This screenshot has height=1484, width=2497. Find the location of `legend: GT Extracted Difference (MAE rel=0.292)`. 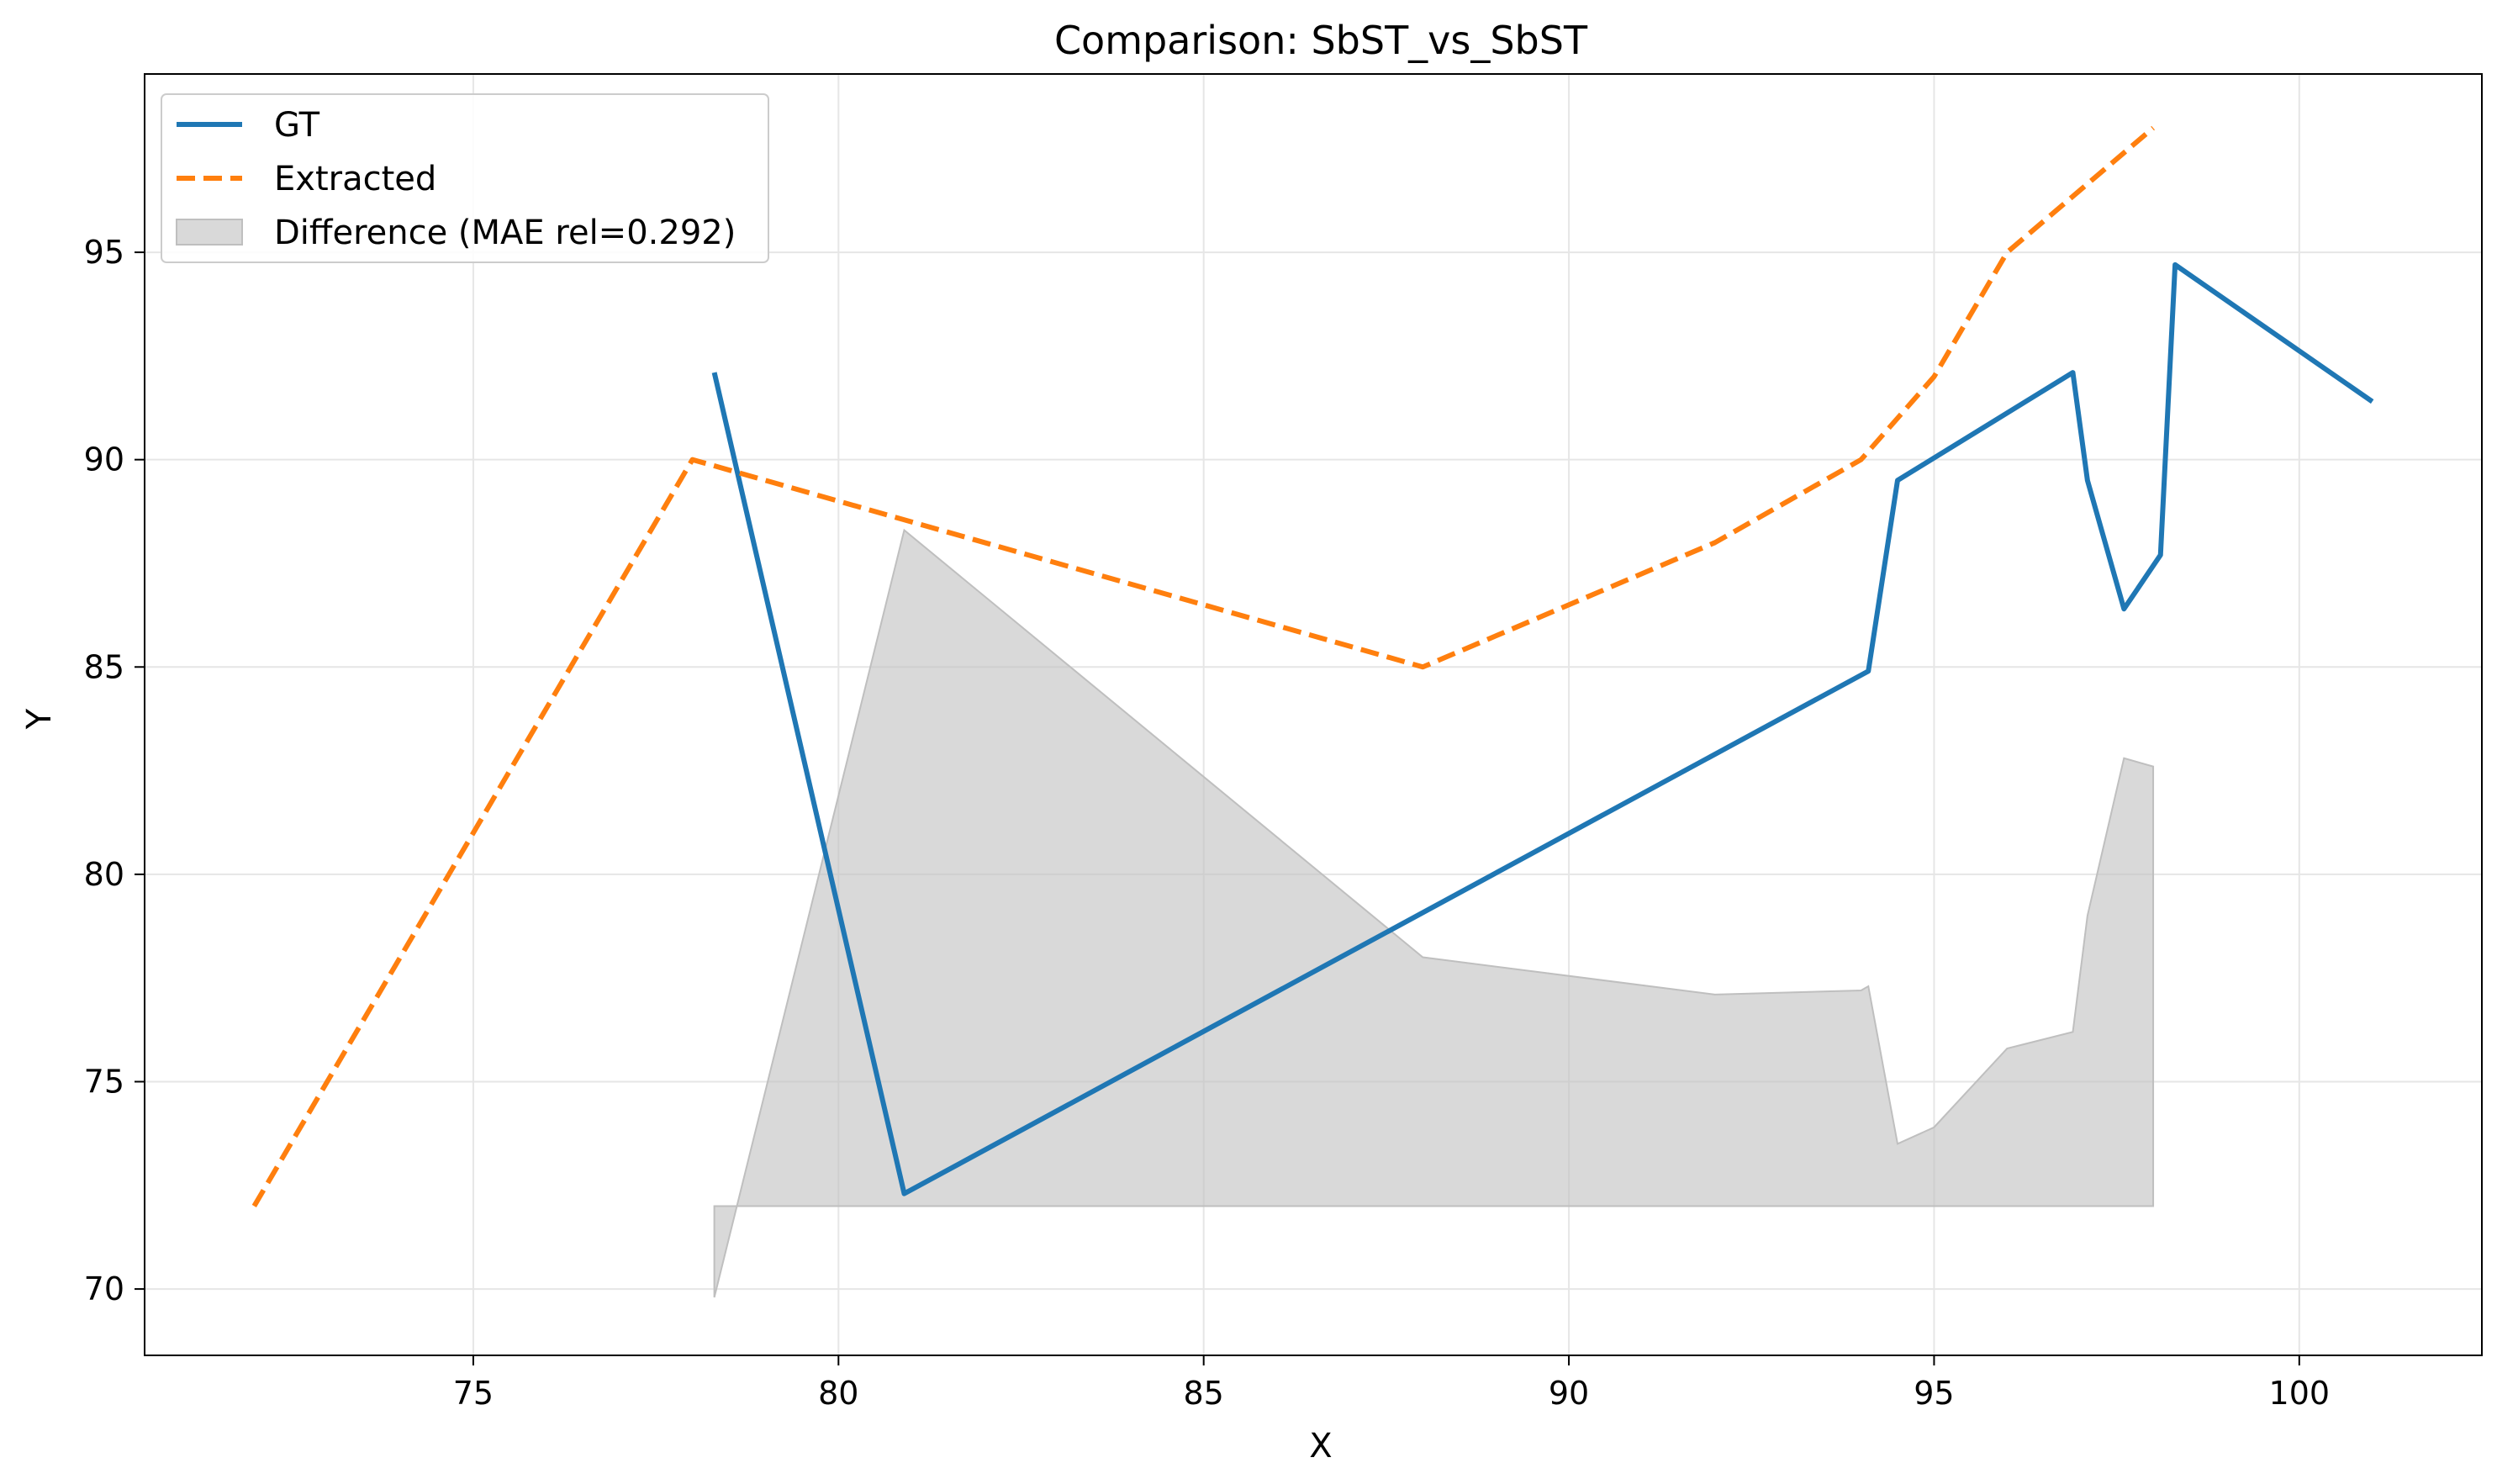

legend: GT Extracted Difference (MAE rel=0.292) is located at coordinates (465, 178).